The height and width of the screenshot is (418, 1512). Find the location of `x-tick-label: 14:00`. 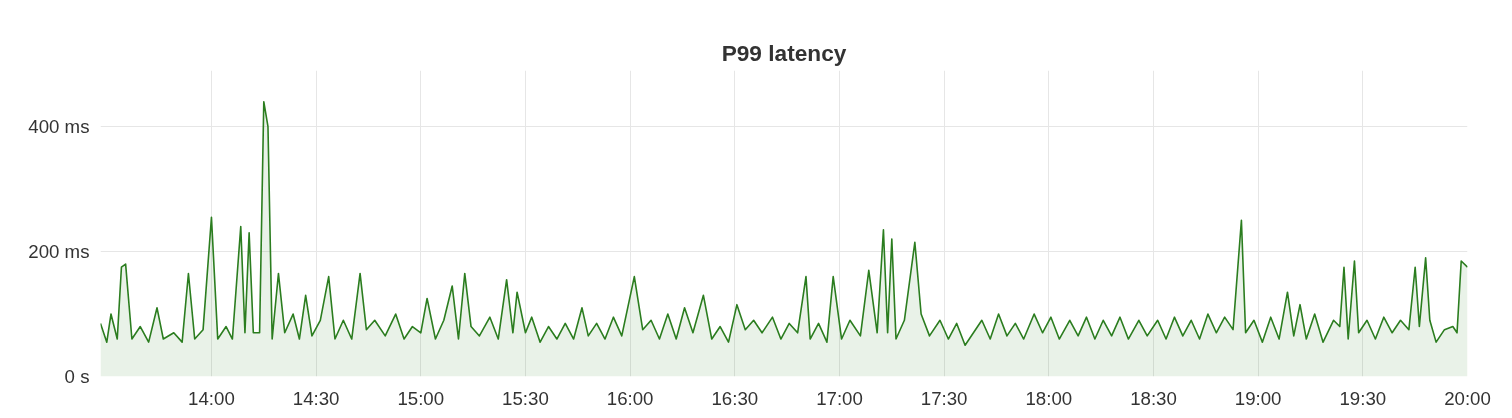

x-tick-label: 14:00 is located at coordinates (211, 398).